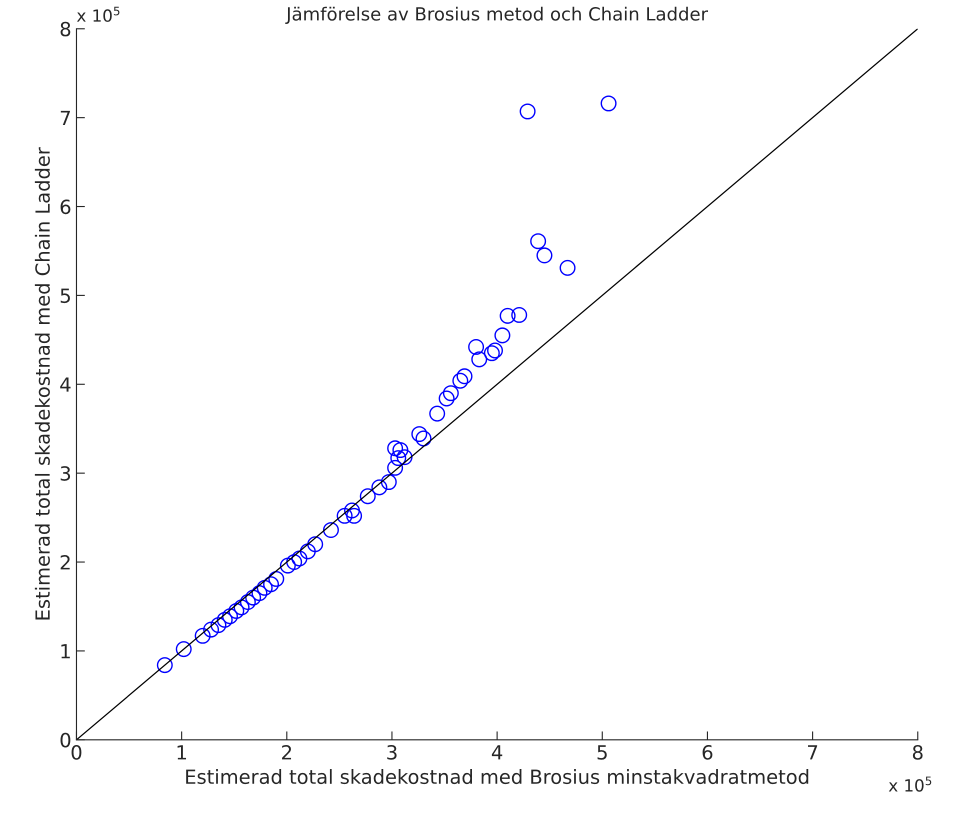  What do you see at coordinates (602, 752) in the screenshot?
I see `x-tick-label: 5` at bounding box center [602, 752].